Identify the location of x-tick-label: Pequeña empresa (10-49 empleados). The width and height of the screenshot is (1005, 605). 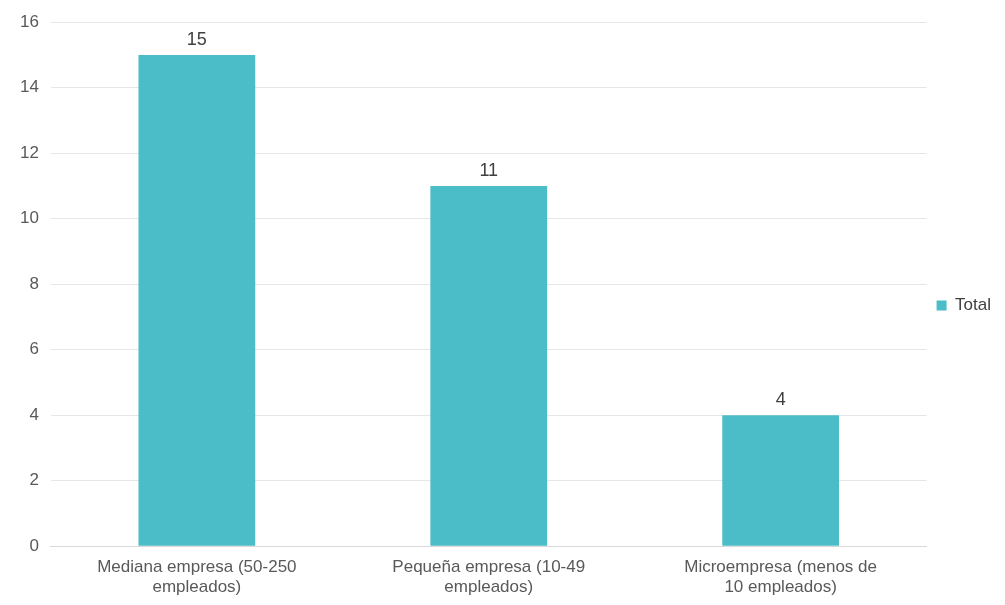
(489, 577).